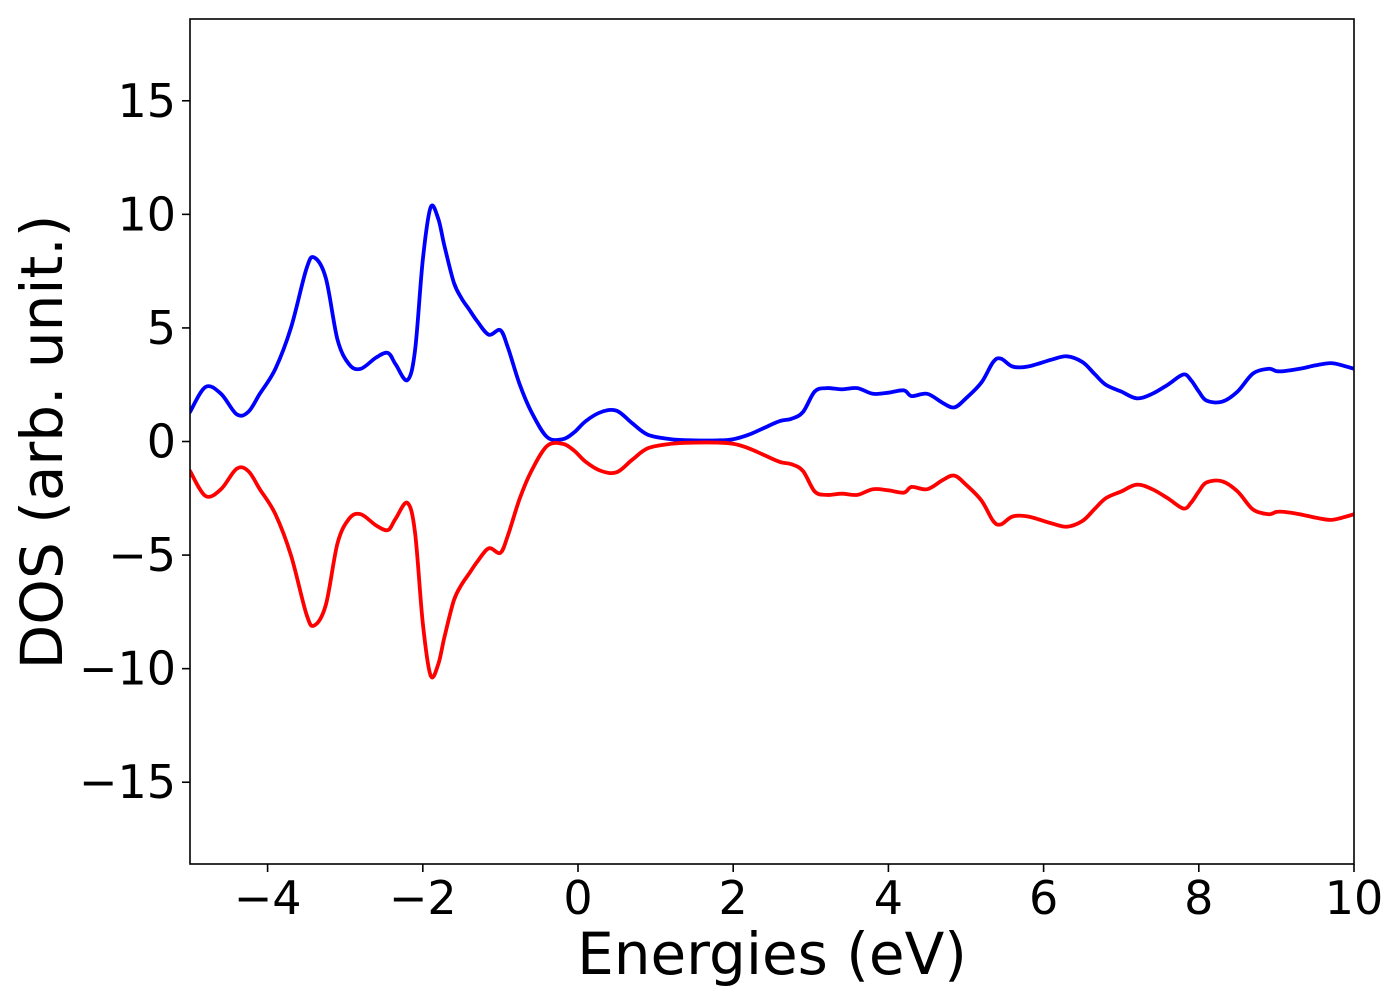 The width and height of the screenshot is (1400, 1000). I want to click on y-tick-label: −10, so click(127, 669).